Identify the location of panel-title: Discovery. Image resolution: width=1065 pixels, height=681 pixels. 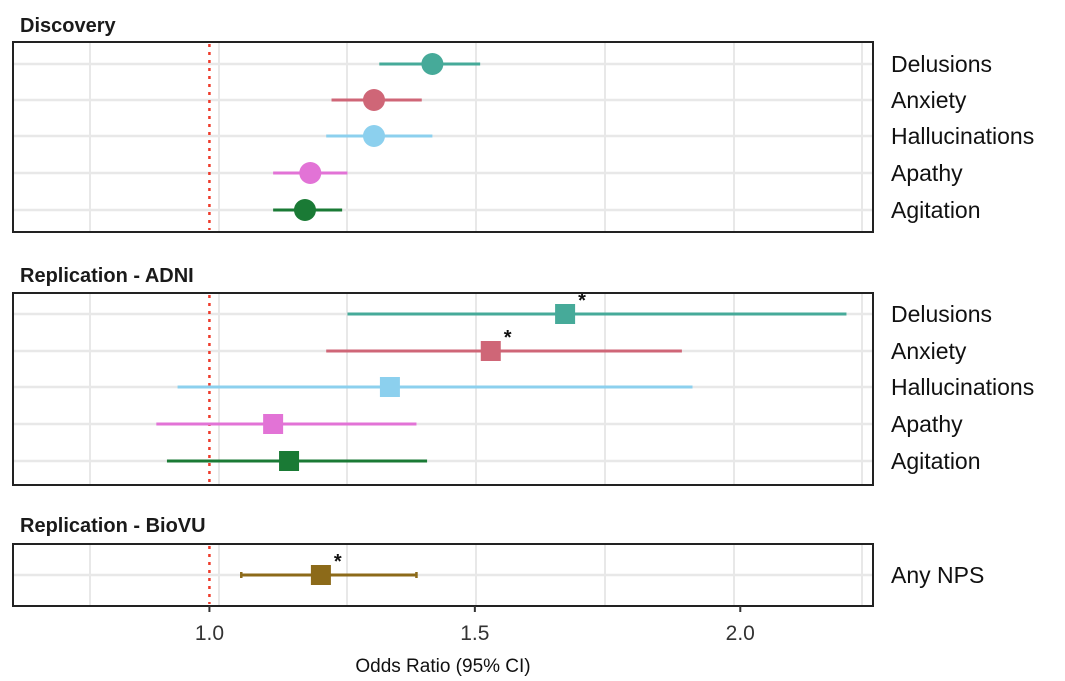
(68, 26).